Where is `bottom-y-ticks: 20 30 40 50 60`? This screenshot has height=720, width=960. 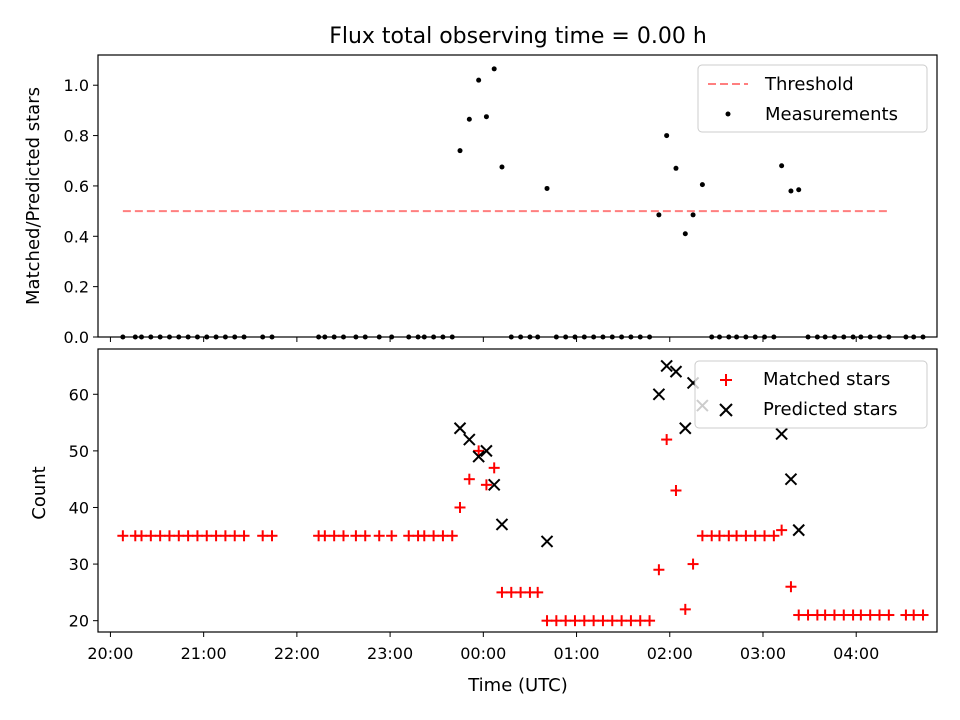 bottom-y-ticks: 20 30 40 50 60 is located at coordinates (83, 508).